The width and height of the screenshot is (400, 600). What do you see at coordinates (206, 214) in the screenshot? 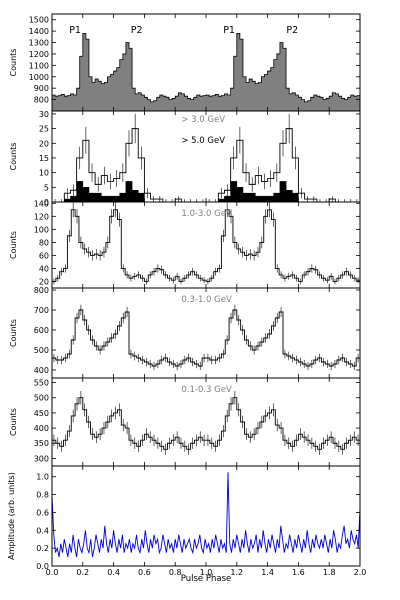
I see `series-label-3-1: 1.0-3.0 GeV` at bounding box center [206, 214].